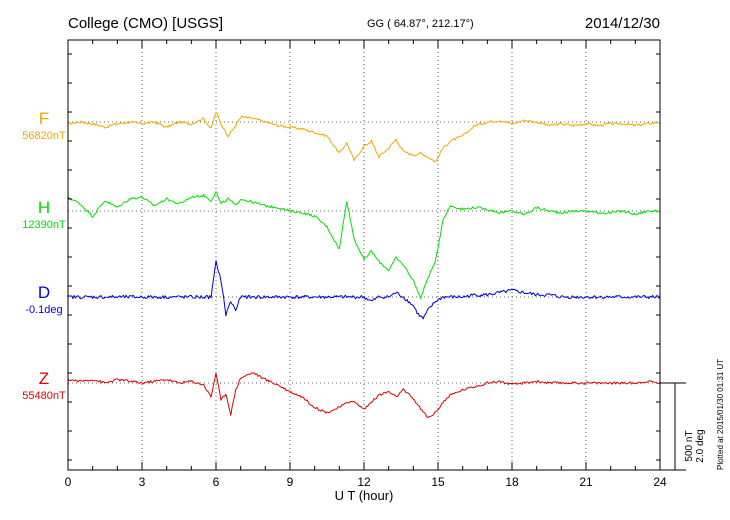 This screenshot has width=730, height=520. Describe the element at coordinates (43, 310) in the screenshot. I see `baseline-value-D: -0.1deg` at that location.